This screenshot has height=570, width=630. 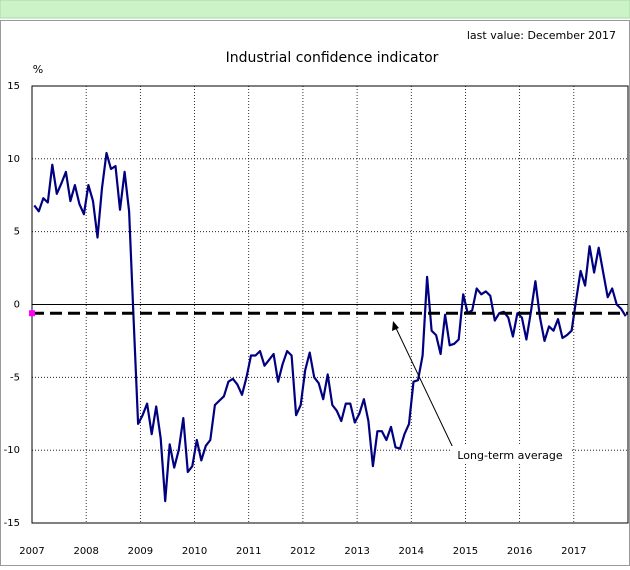 What do you see at coordinates (140, 551) in the screenshot?
I see `x-tick-label: 2009` at bounding box center [140, 551].